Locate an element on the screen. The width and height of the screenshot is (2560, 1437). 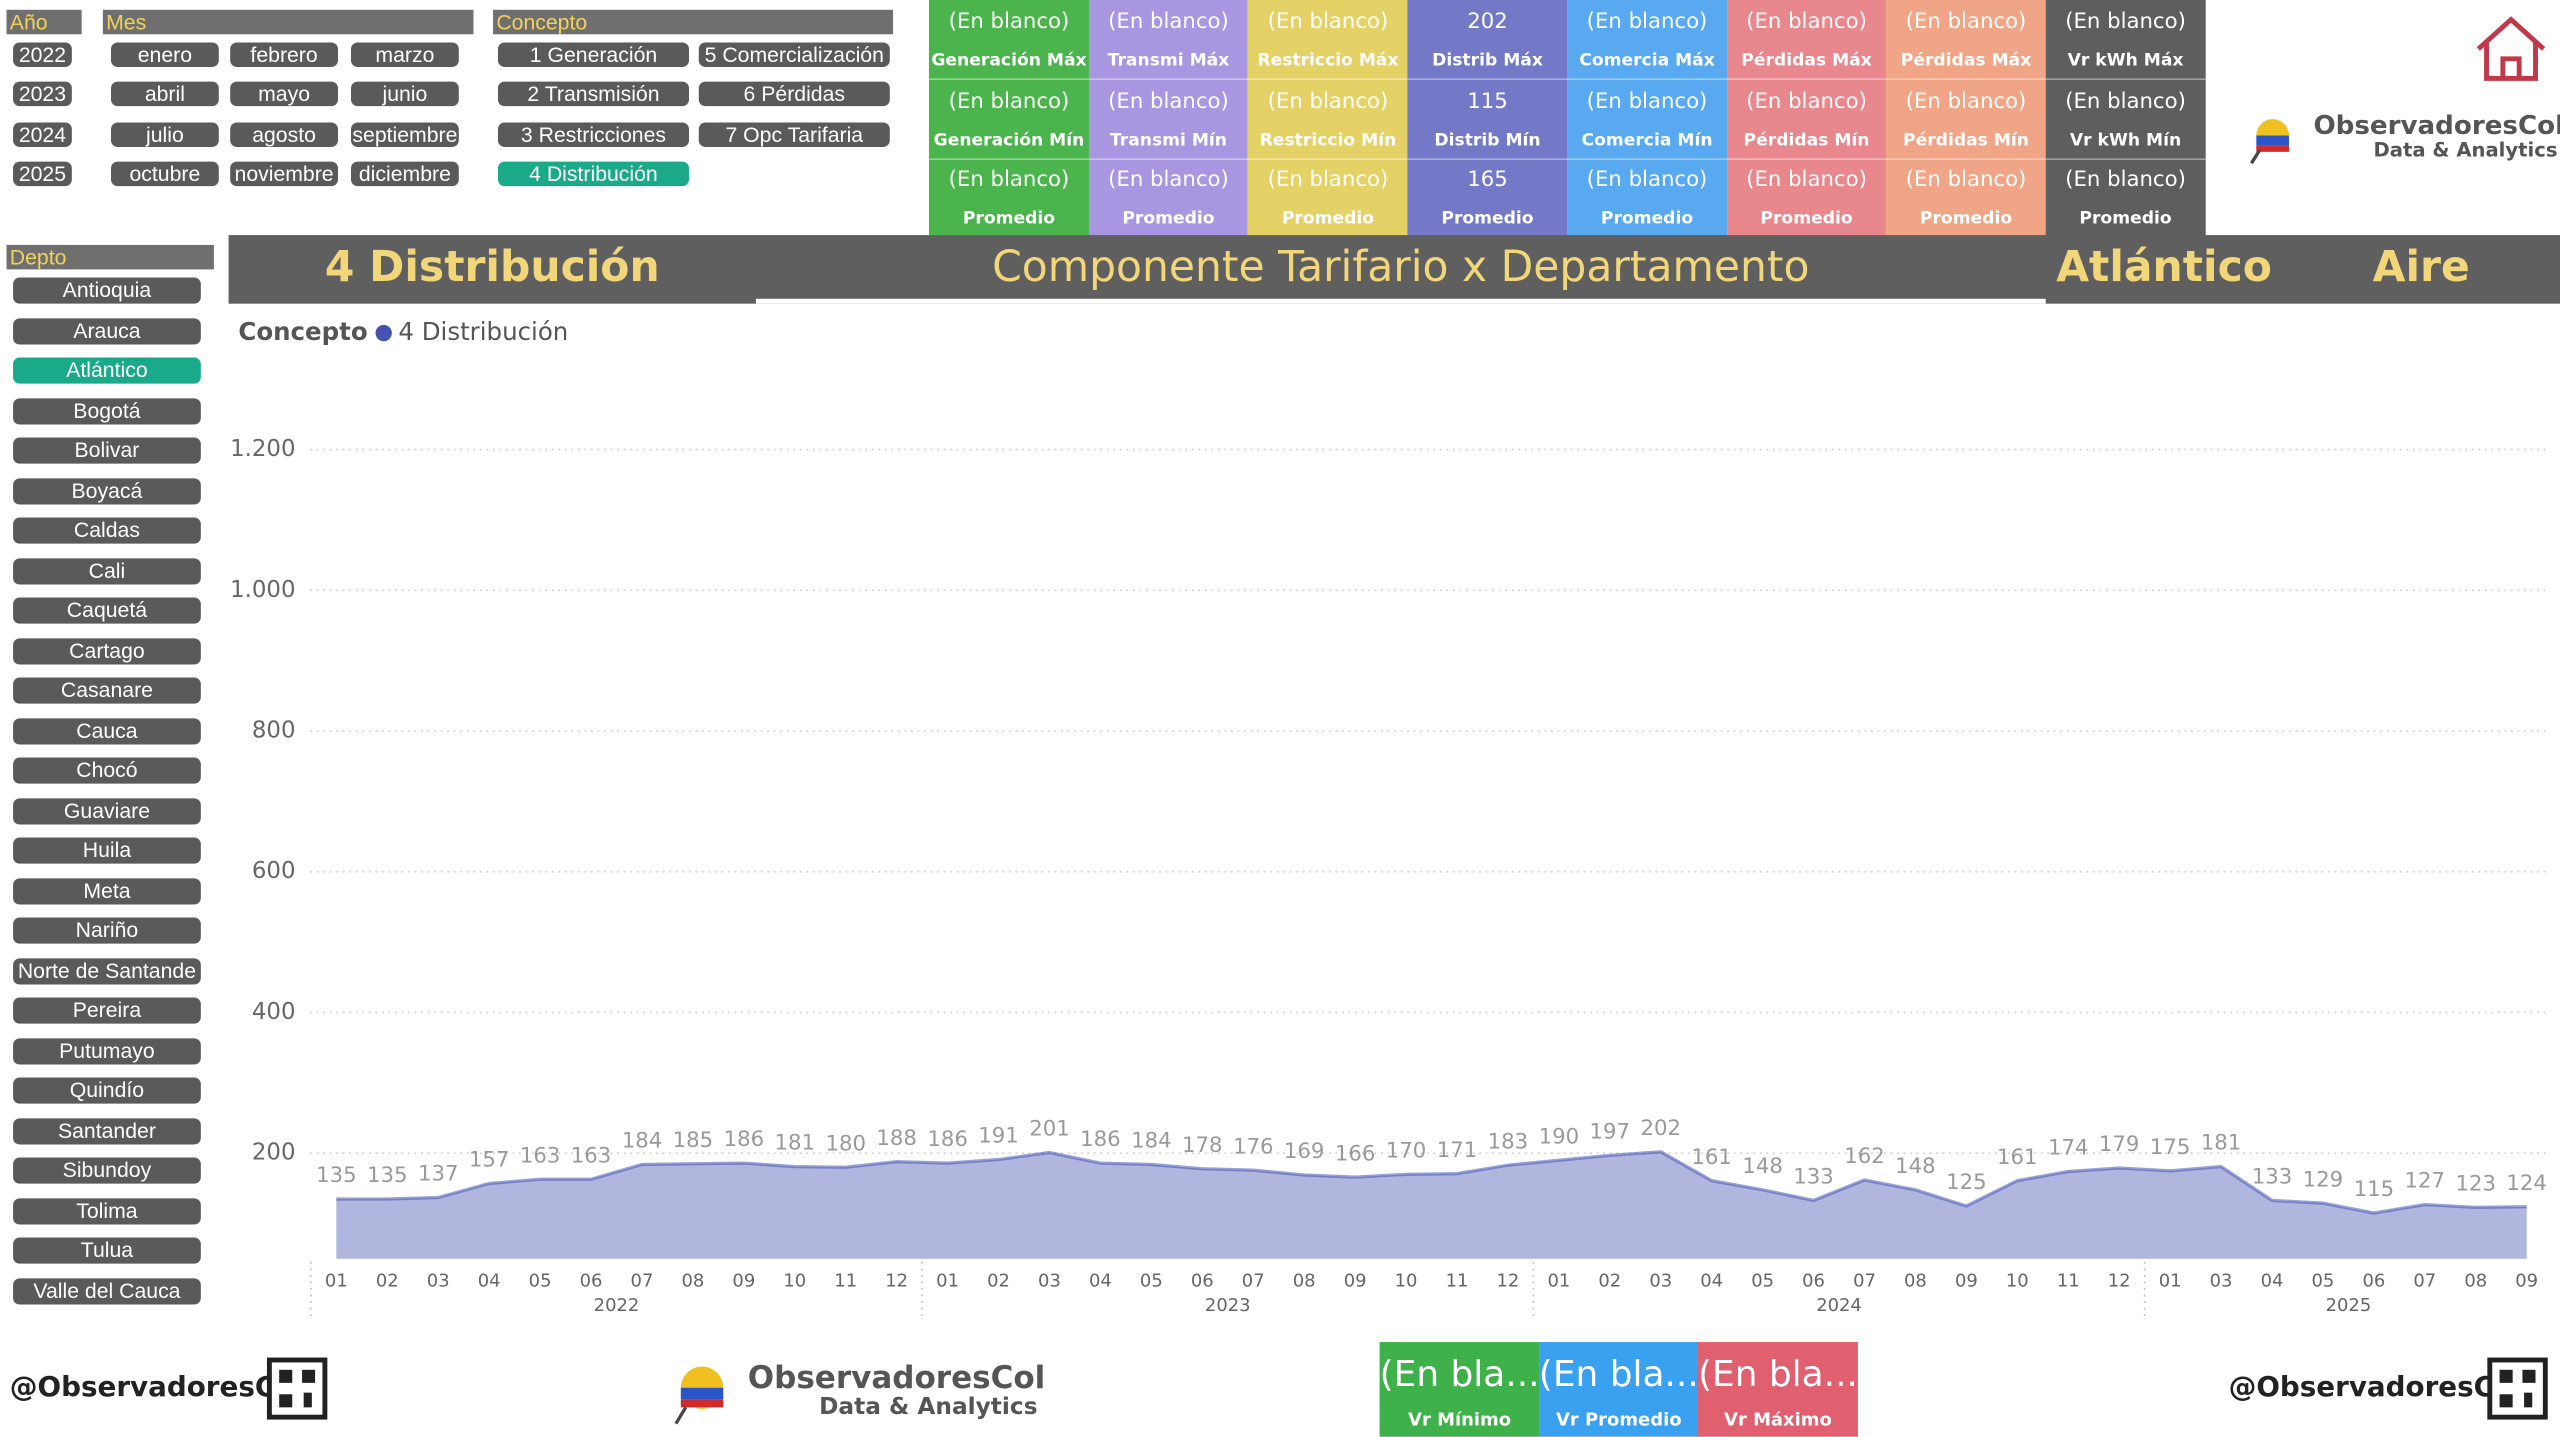
year-button: 2025 is located at coordinates (42, 174).